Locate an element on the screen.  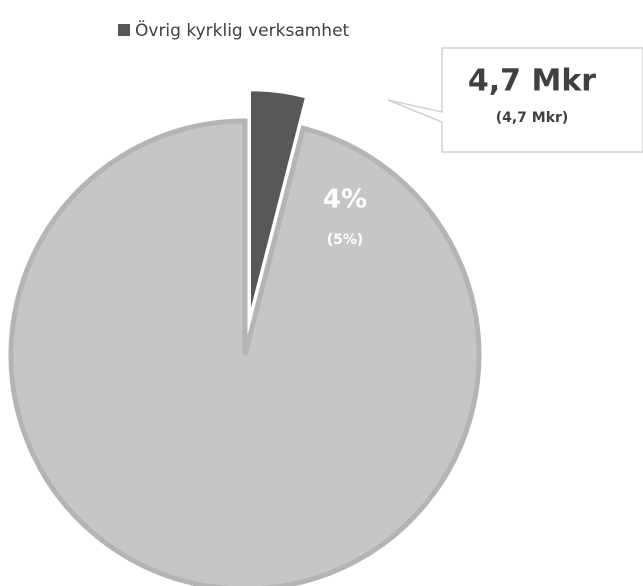
legend-swatch is located at coordinates (124, 30).